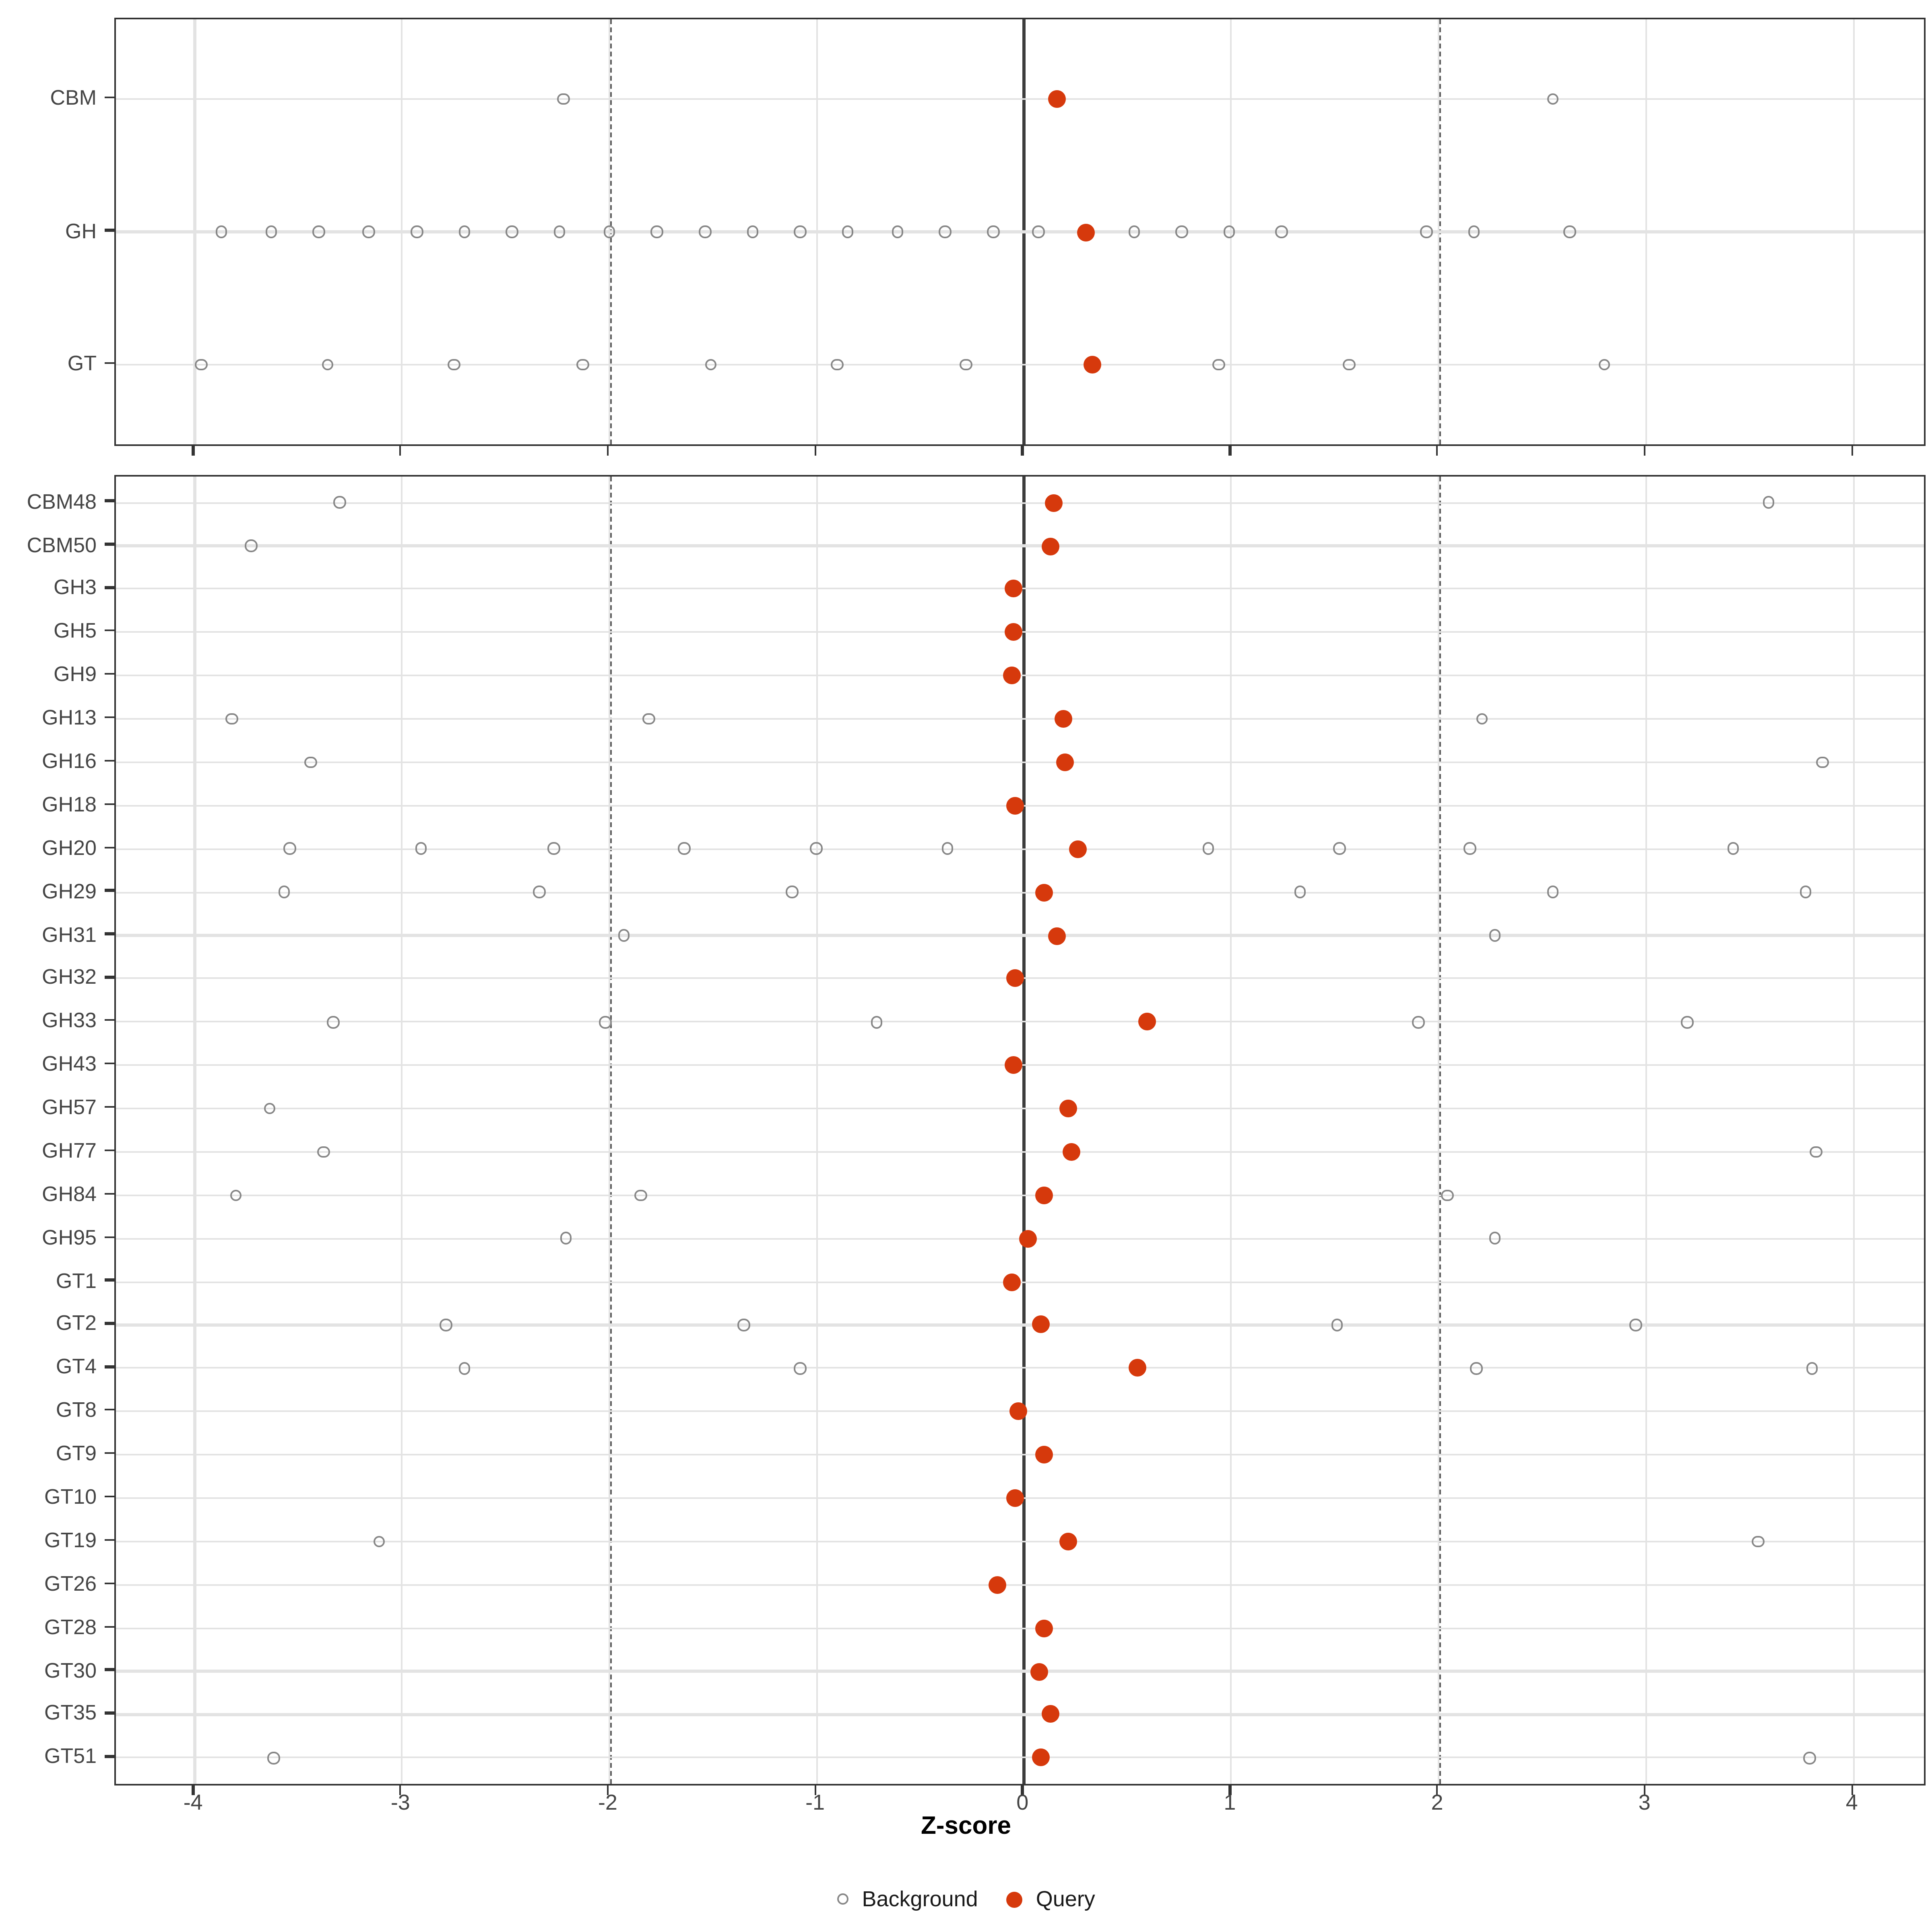  Describe the element at coordinates (70, 1669) in the screenshot. I see `row-label: GT30` at that location.